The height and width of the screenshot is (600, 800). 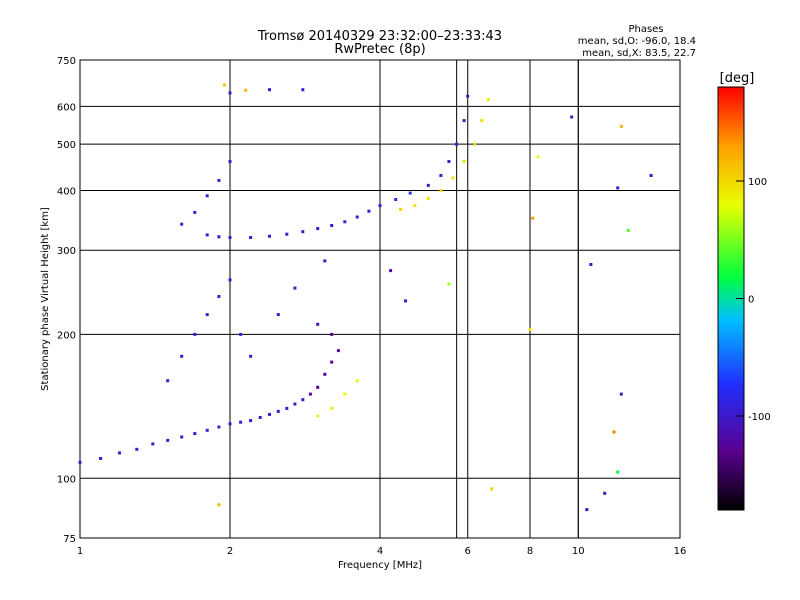 I want to click on colorbar-ticks: 100 0 -100, so click(x=753, y=300).